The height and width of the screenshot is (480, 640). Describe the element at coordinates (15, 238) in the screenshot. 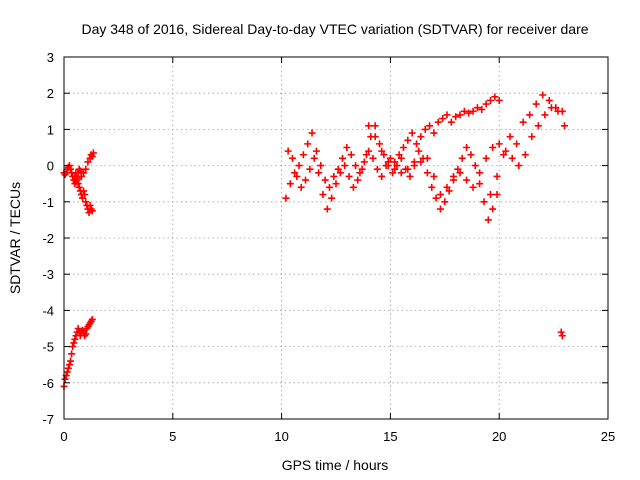

I see `y-axis-label: SDTVAR / TECUs` at that location.